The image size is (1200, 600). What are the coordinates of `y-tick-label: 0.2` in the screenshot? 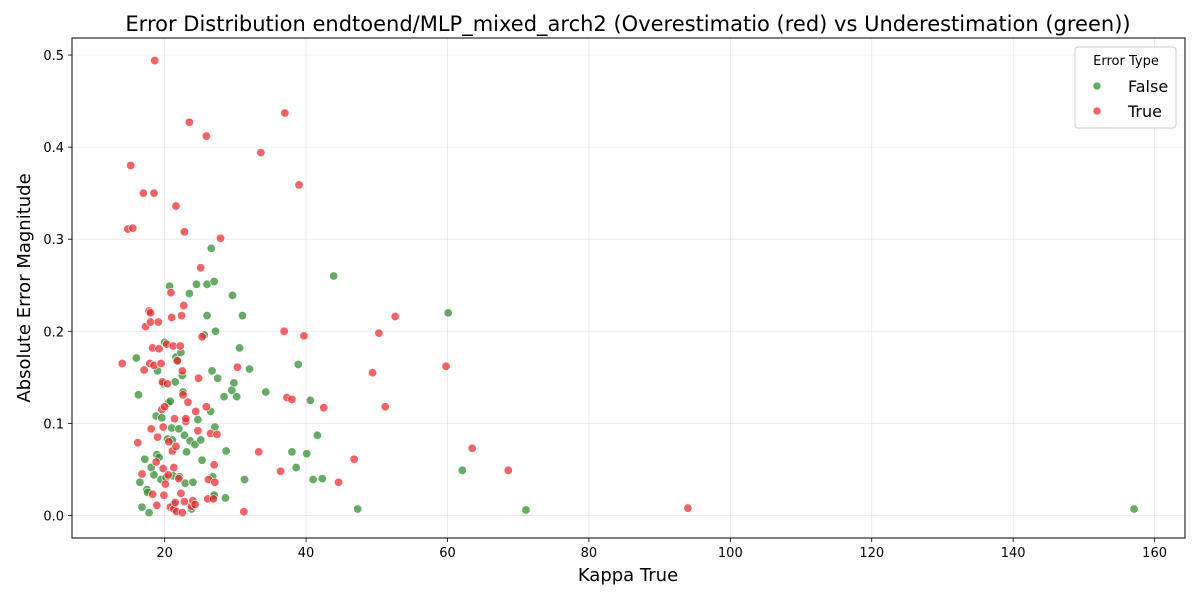 It's located at (53, 332).